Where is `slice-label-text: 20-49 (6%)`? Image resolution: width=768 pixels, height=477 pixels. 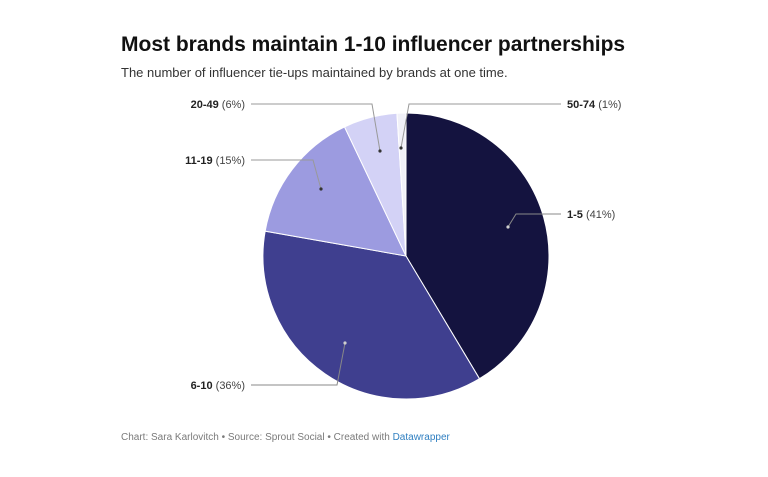
slice-label-text: 20-49 (6%) is located at coordinates (218, 105).